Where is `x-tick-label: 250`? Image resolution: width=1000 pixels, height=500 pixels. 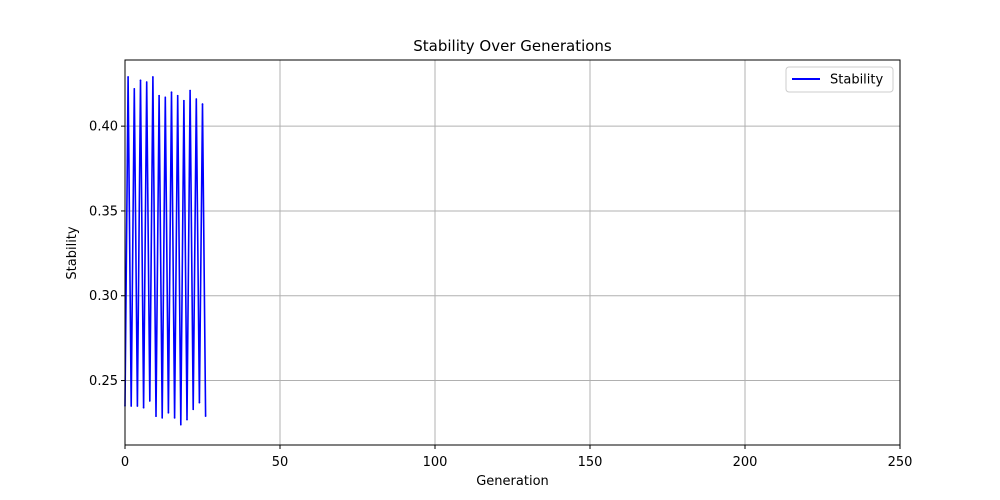 x-tick-label: 250 is located at coordinates (900, 462).